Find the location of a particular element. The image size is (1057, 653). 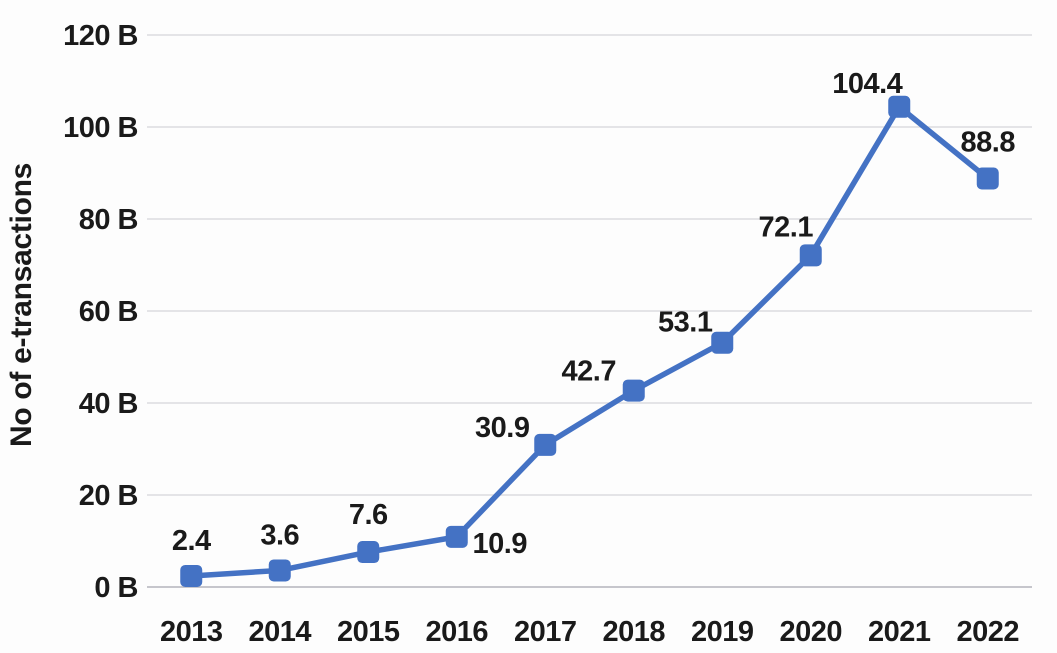

data-point-label: 72.1 is located at coordinates (786, 227).